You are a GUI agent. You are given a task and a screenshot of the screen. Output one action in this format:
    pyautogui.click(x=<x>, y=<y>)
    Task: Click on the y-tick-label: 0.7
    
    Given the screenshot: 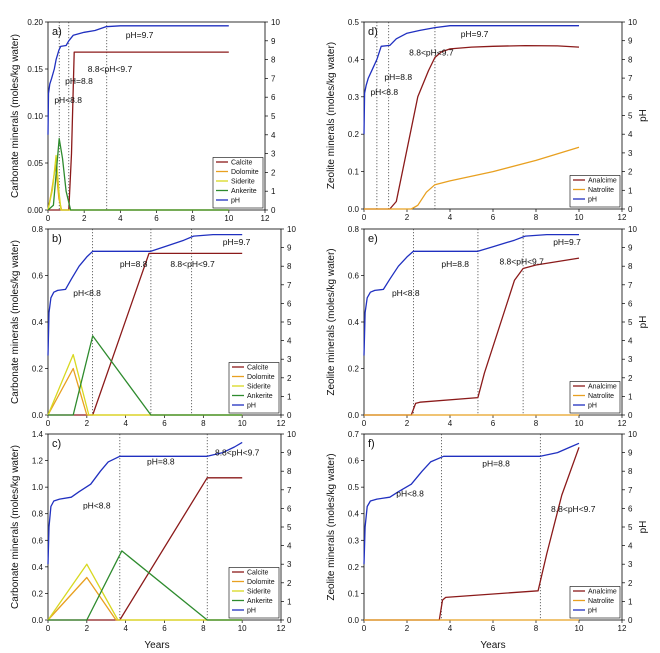 What is the action you would take?
    pyautogui.click(x=354, y=434)
    